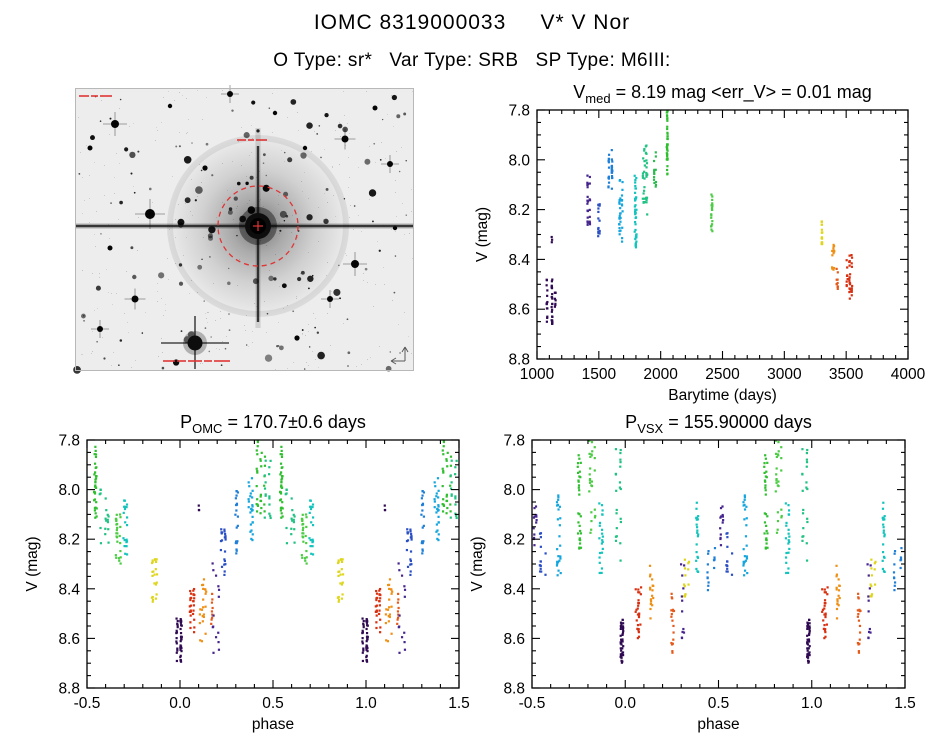 Image resolution: width=944 pixels, height=747 pixels. I want to click on finding-chart-image, so click(243, 229).